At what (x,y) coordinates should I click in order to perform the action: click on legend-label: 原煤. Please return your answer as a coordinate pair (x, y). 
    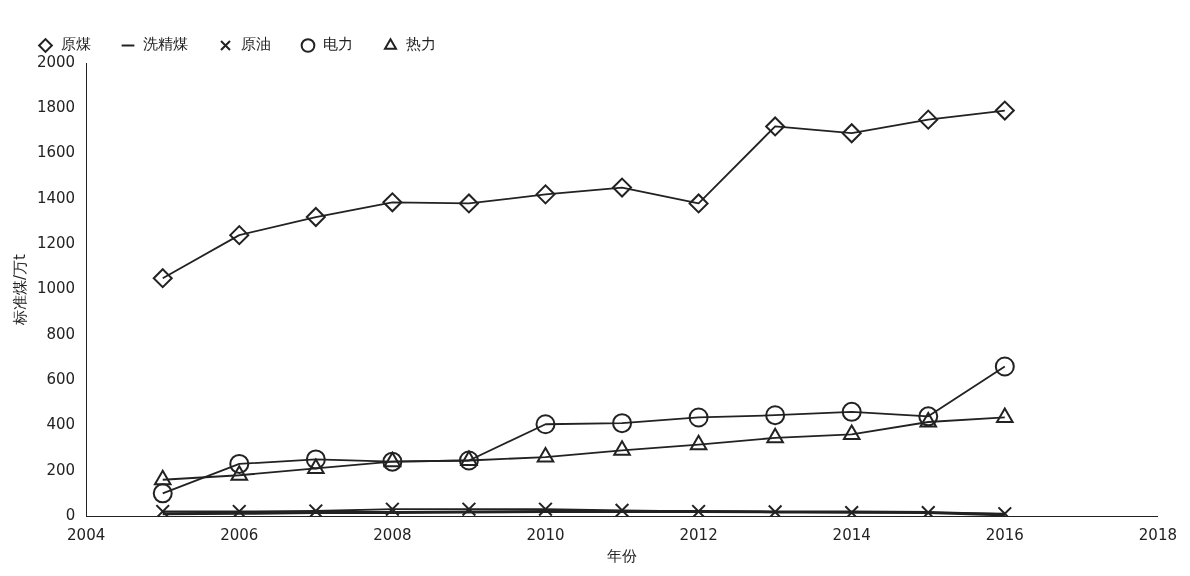
    Looking at the image, I should click on (75, 44).